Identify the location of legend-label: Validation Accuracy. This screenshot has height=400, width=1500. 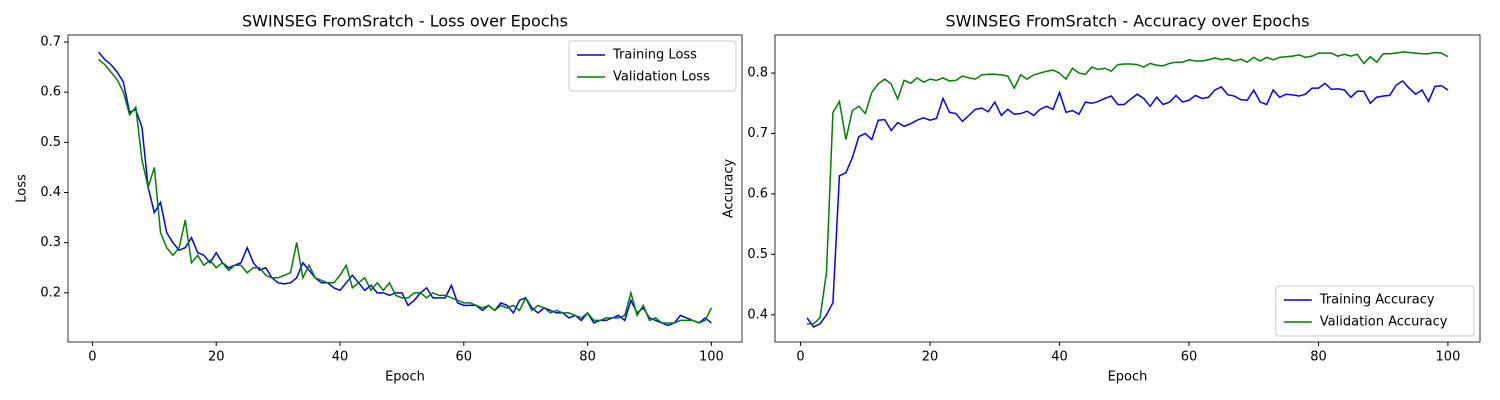
(1384, 322).